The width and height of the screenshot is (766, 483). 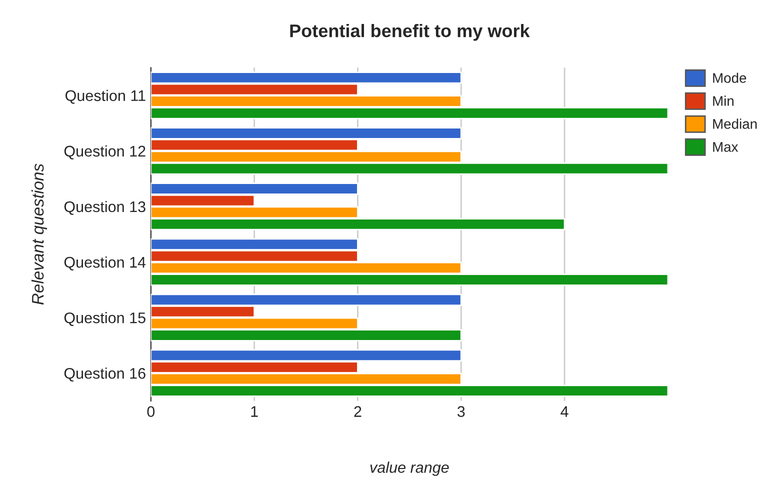 I want to click on legend-label: Mode, so click(x=729, y=77).